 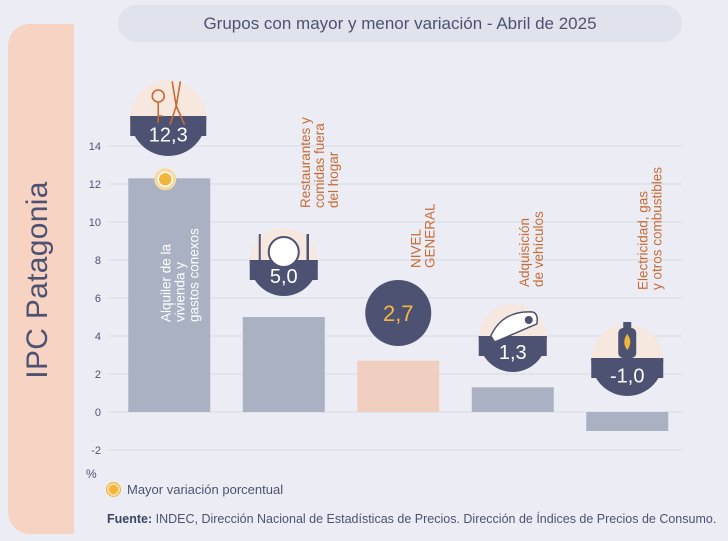 I want to click on category-label-line: Restaurantes y, so click(x=305, y=162).